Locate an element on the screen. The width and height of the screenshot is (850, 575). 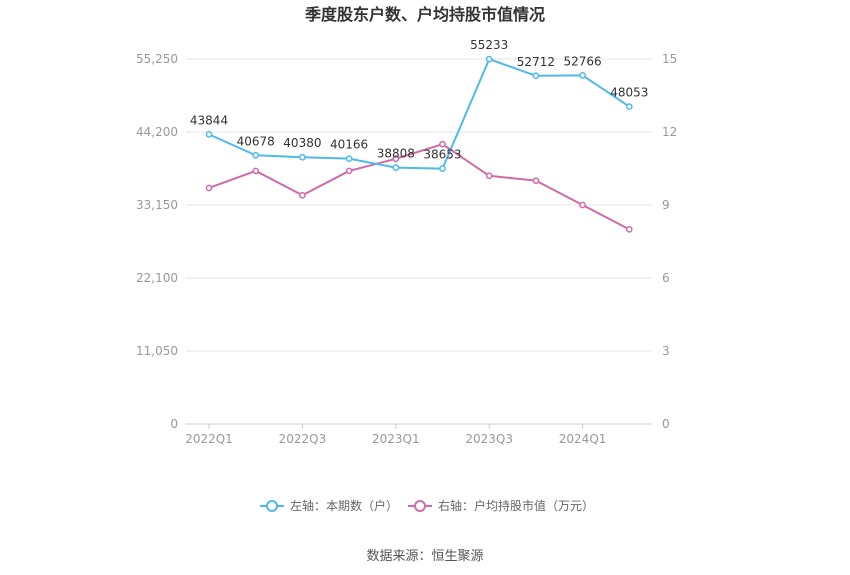
data-label-households: 55233 is located at coordinates (489, 45).